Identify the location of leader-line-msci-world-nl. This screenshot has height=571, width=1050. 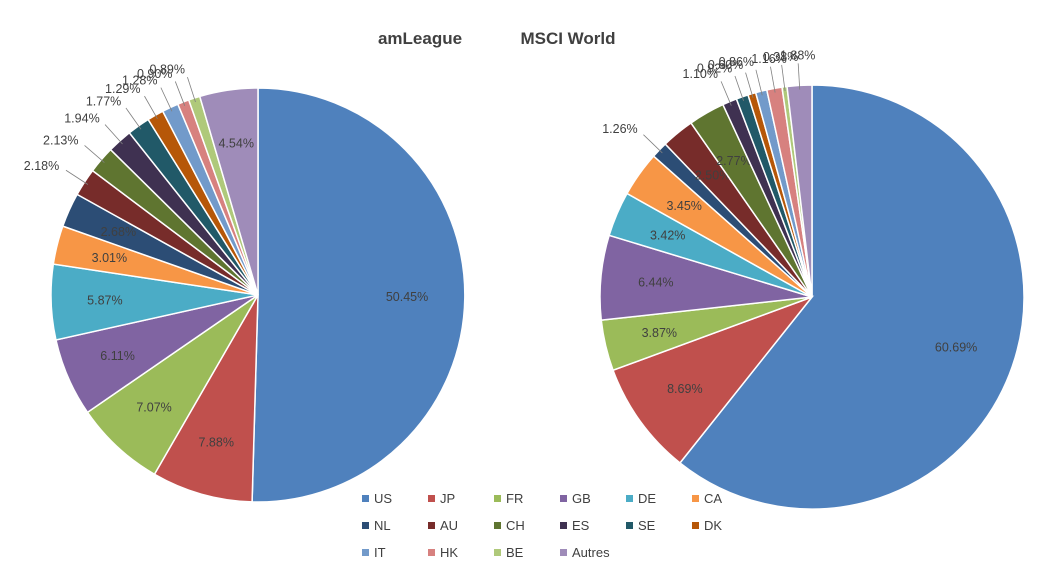
(653, 144).